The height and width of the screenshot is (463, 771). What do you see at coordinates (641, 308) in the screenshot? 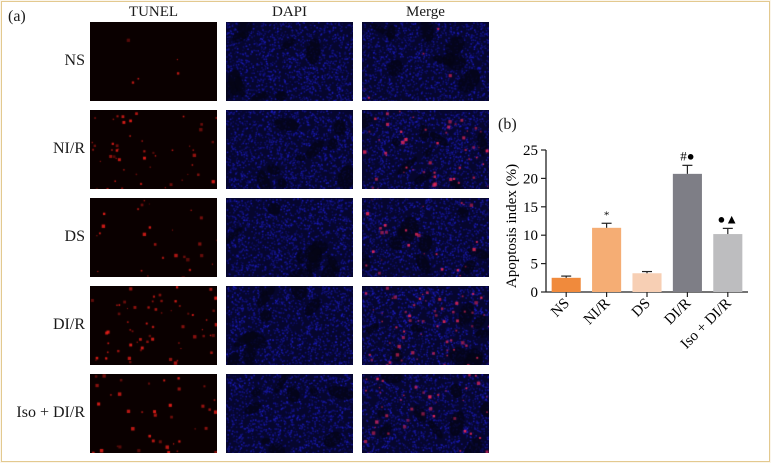
I see `x-tick-label: DS` at bounding box center [641, 308].